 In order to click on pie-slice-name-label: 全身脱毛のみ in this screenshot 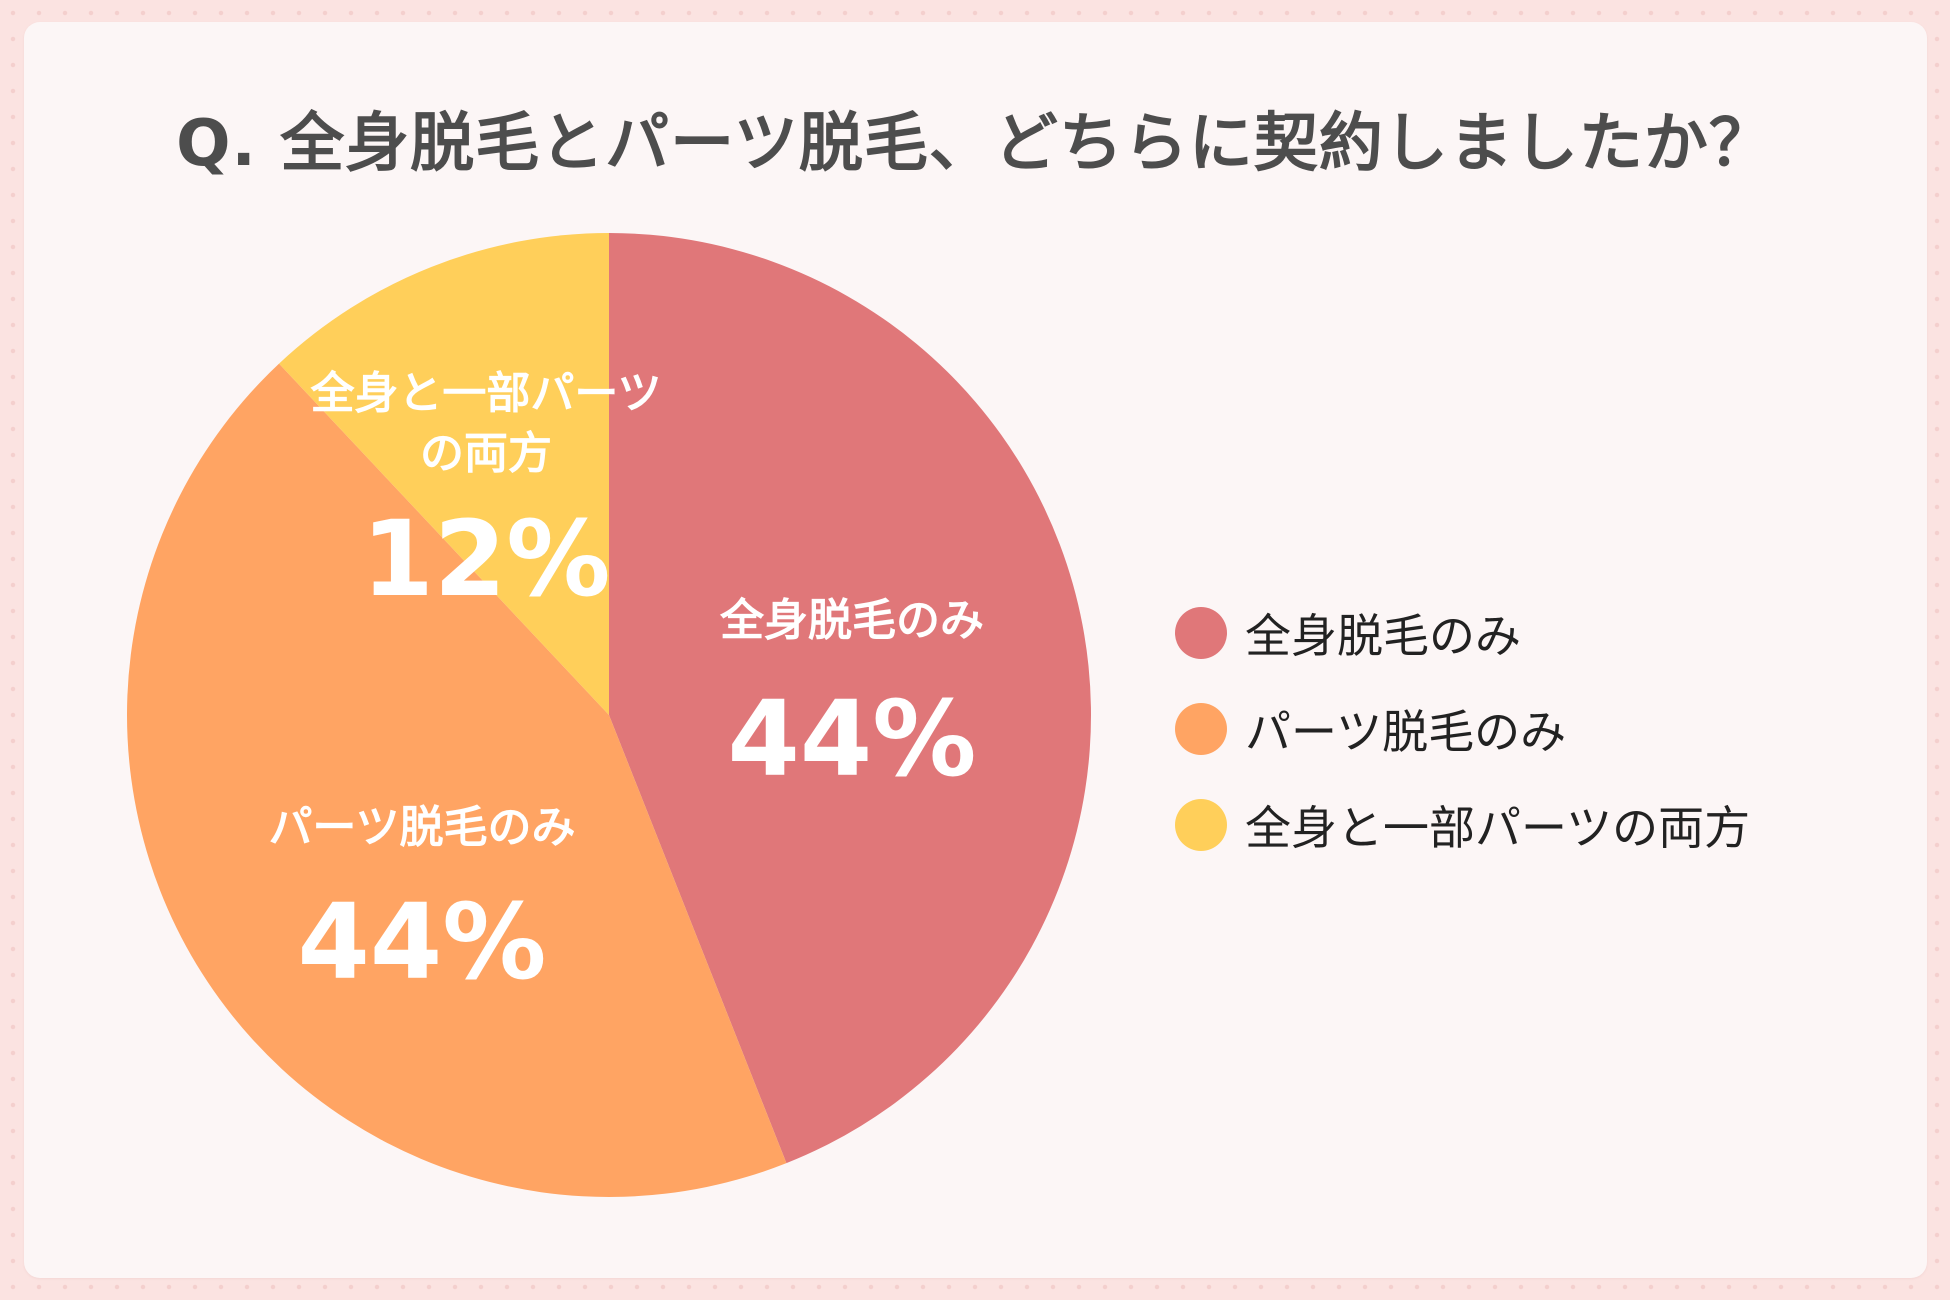, I will do `click(851, 620)`.